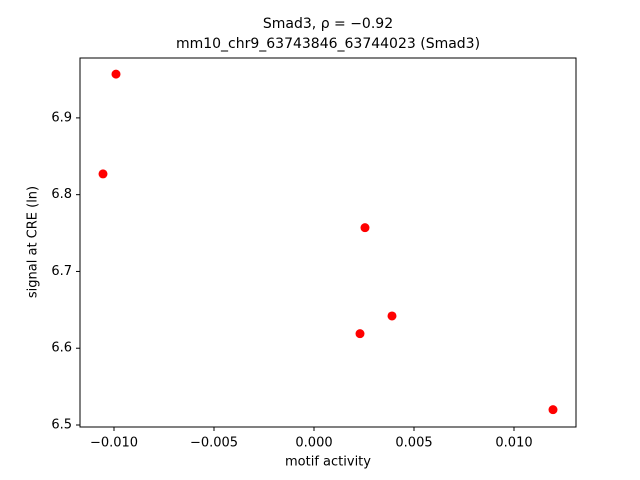 This screenshot has width=640, height=480. What do you see at coordinates (513, 443) in the screenshot?
I see `x-tick-label: 0.010` at bounding box center [513, 443].